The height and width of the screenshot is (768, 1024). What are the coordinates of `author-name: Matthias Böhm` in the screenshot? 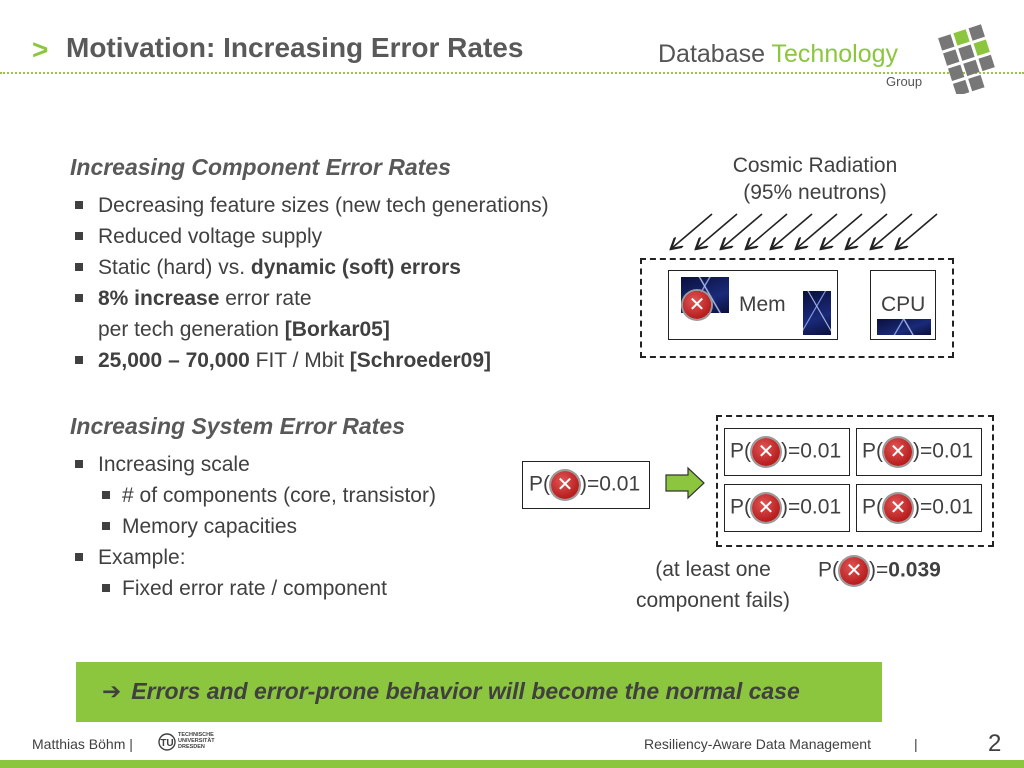 It's located at (79, 744).